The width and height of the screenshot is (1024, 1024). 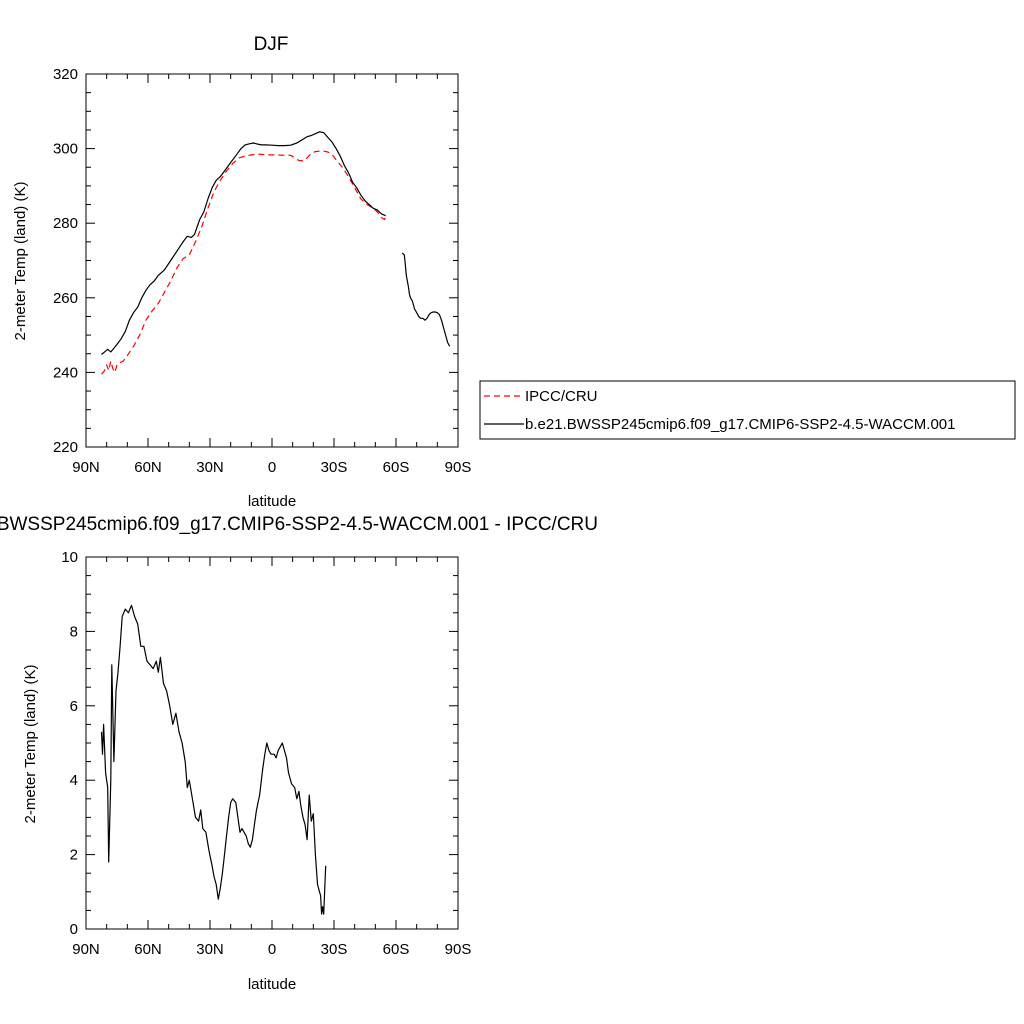 What do you see at coordinates (561, 396) in the screenshot?
I see `legend-label-ipcc-cru: IPCC/CRU` at bounding box center [561, 396].